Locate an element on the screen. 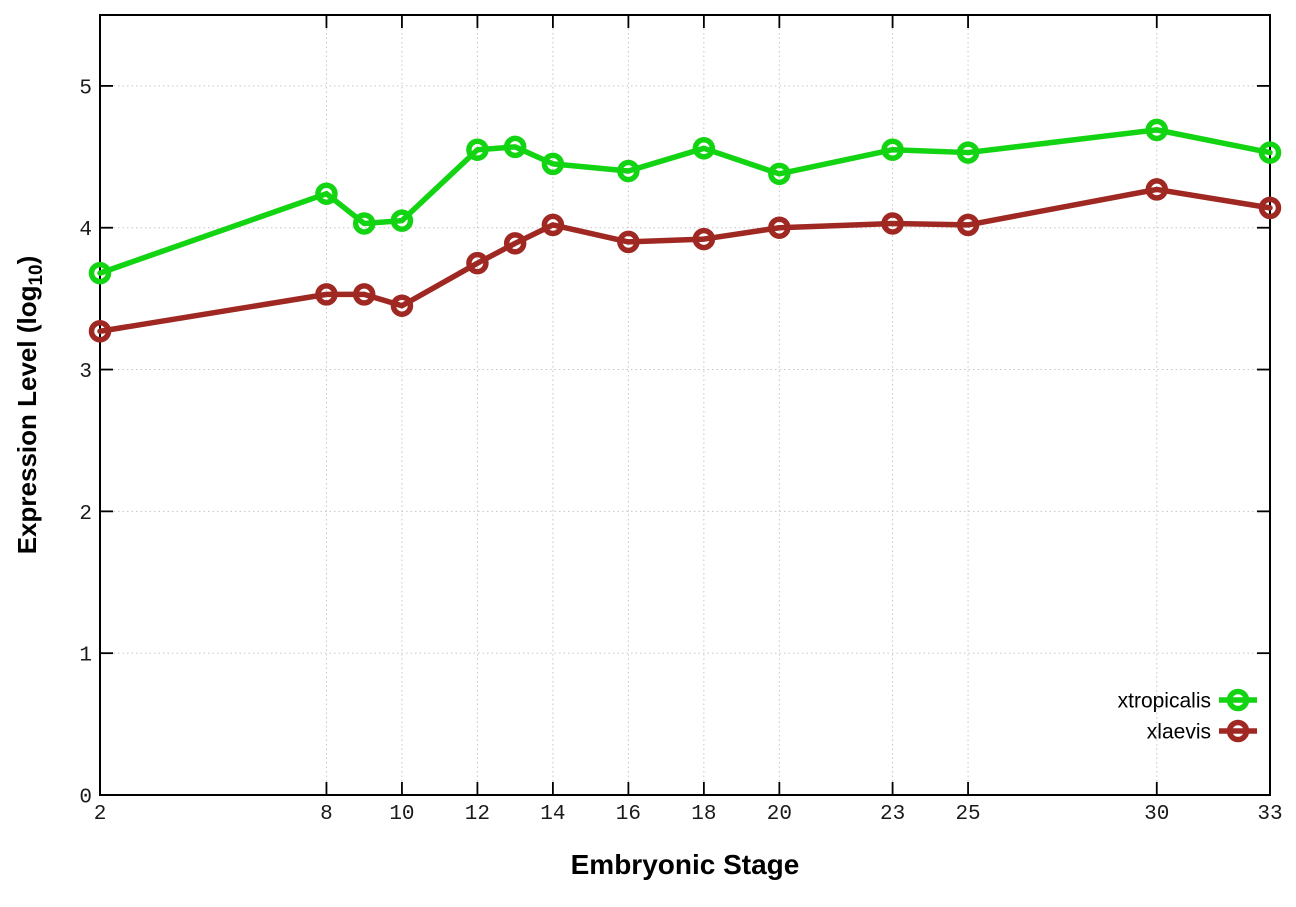 The width and height of the screenshot is (1296, 907). x-tick-label-2: 2 is located at coordinates (100, 814).